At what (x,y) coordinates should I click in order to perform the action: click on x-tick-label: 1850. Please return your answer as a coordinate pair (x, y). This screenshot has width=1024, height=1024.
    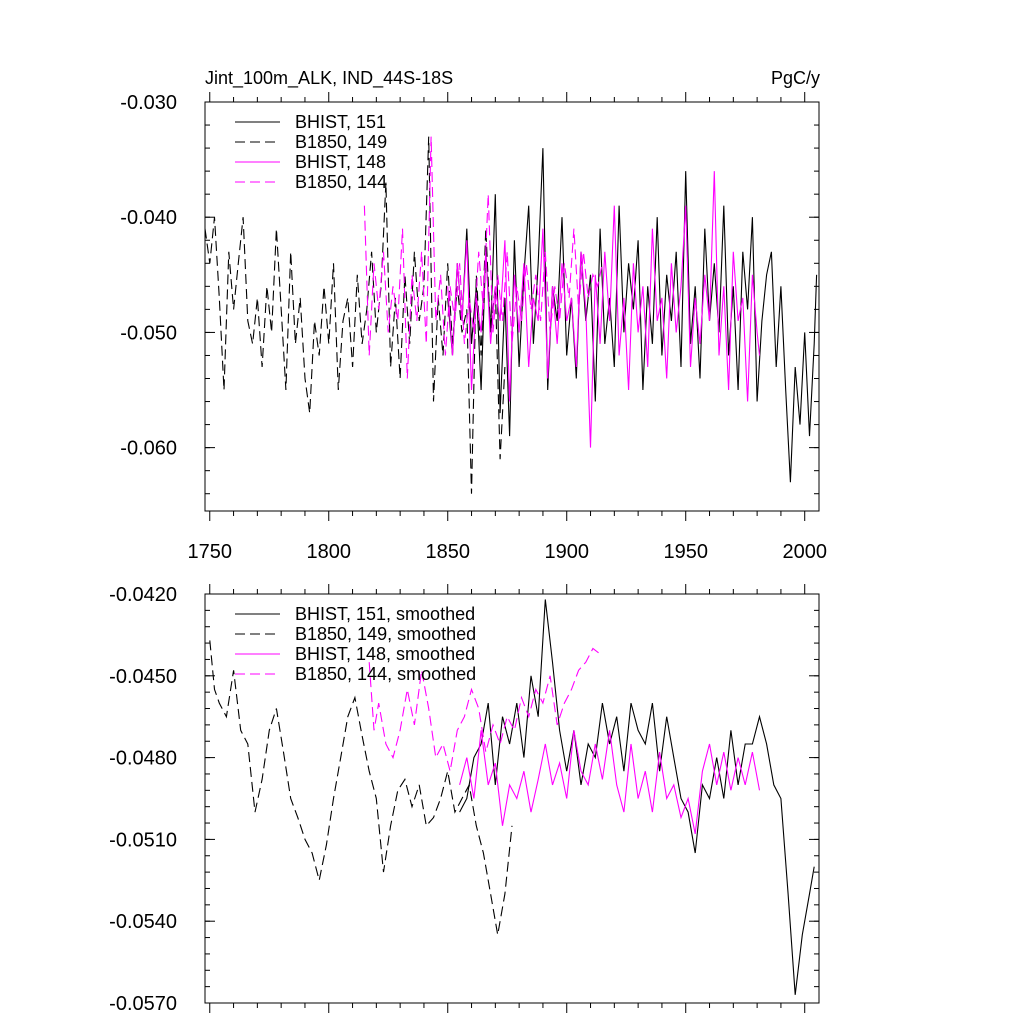
    Looking at the image, I should click on (447, 552).